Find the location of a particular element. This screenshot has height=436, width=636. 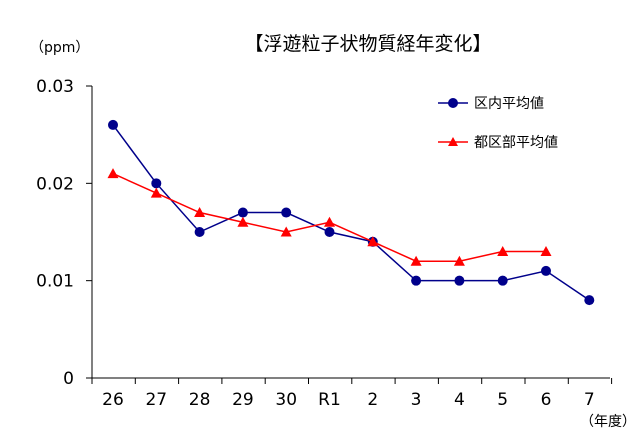

x-tick-label: 7 is located at coordinates (589, 400).